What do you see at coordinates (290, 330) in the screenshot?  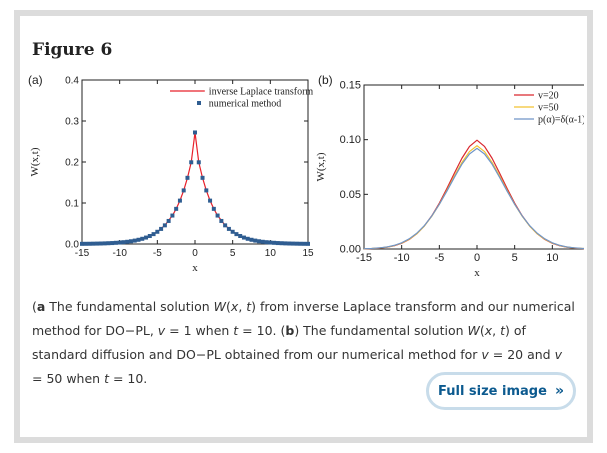 I see `caption-label-b: b` at bounding box center [290, 330].